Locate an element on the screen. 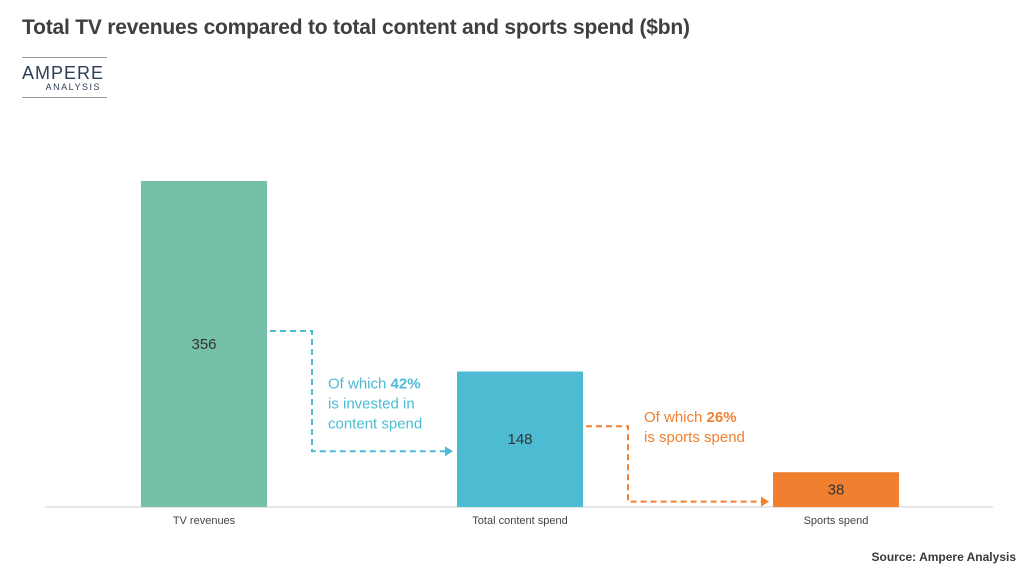 The height and width of the screenshot is (576, 1024). ampere-logo: AMPERE ANALYSIS is located at coordinates (64, 77).